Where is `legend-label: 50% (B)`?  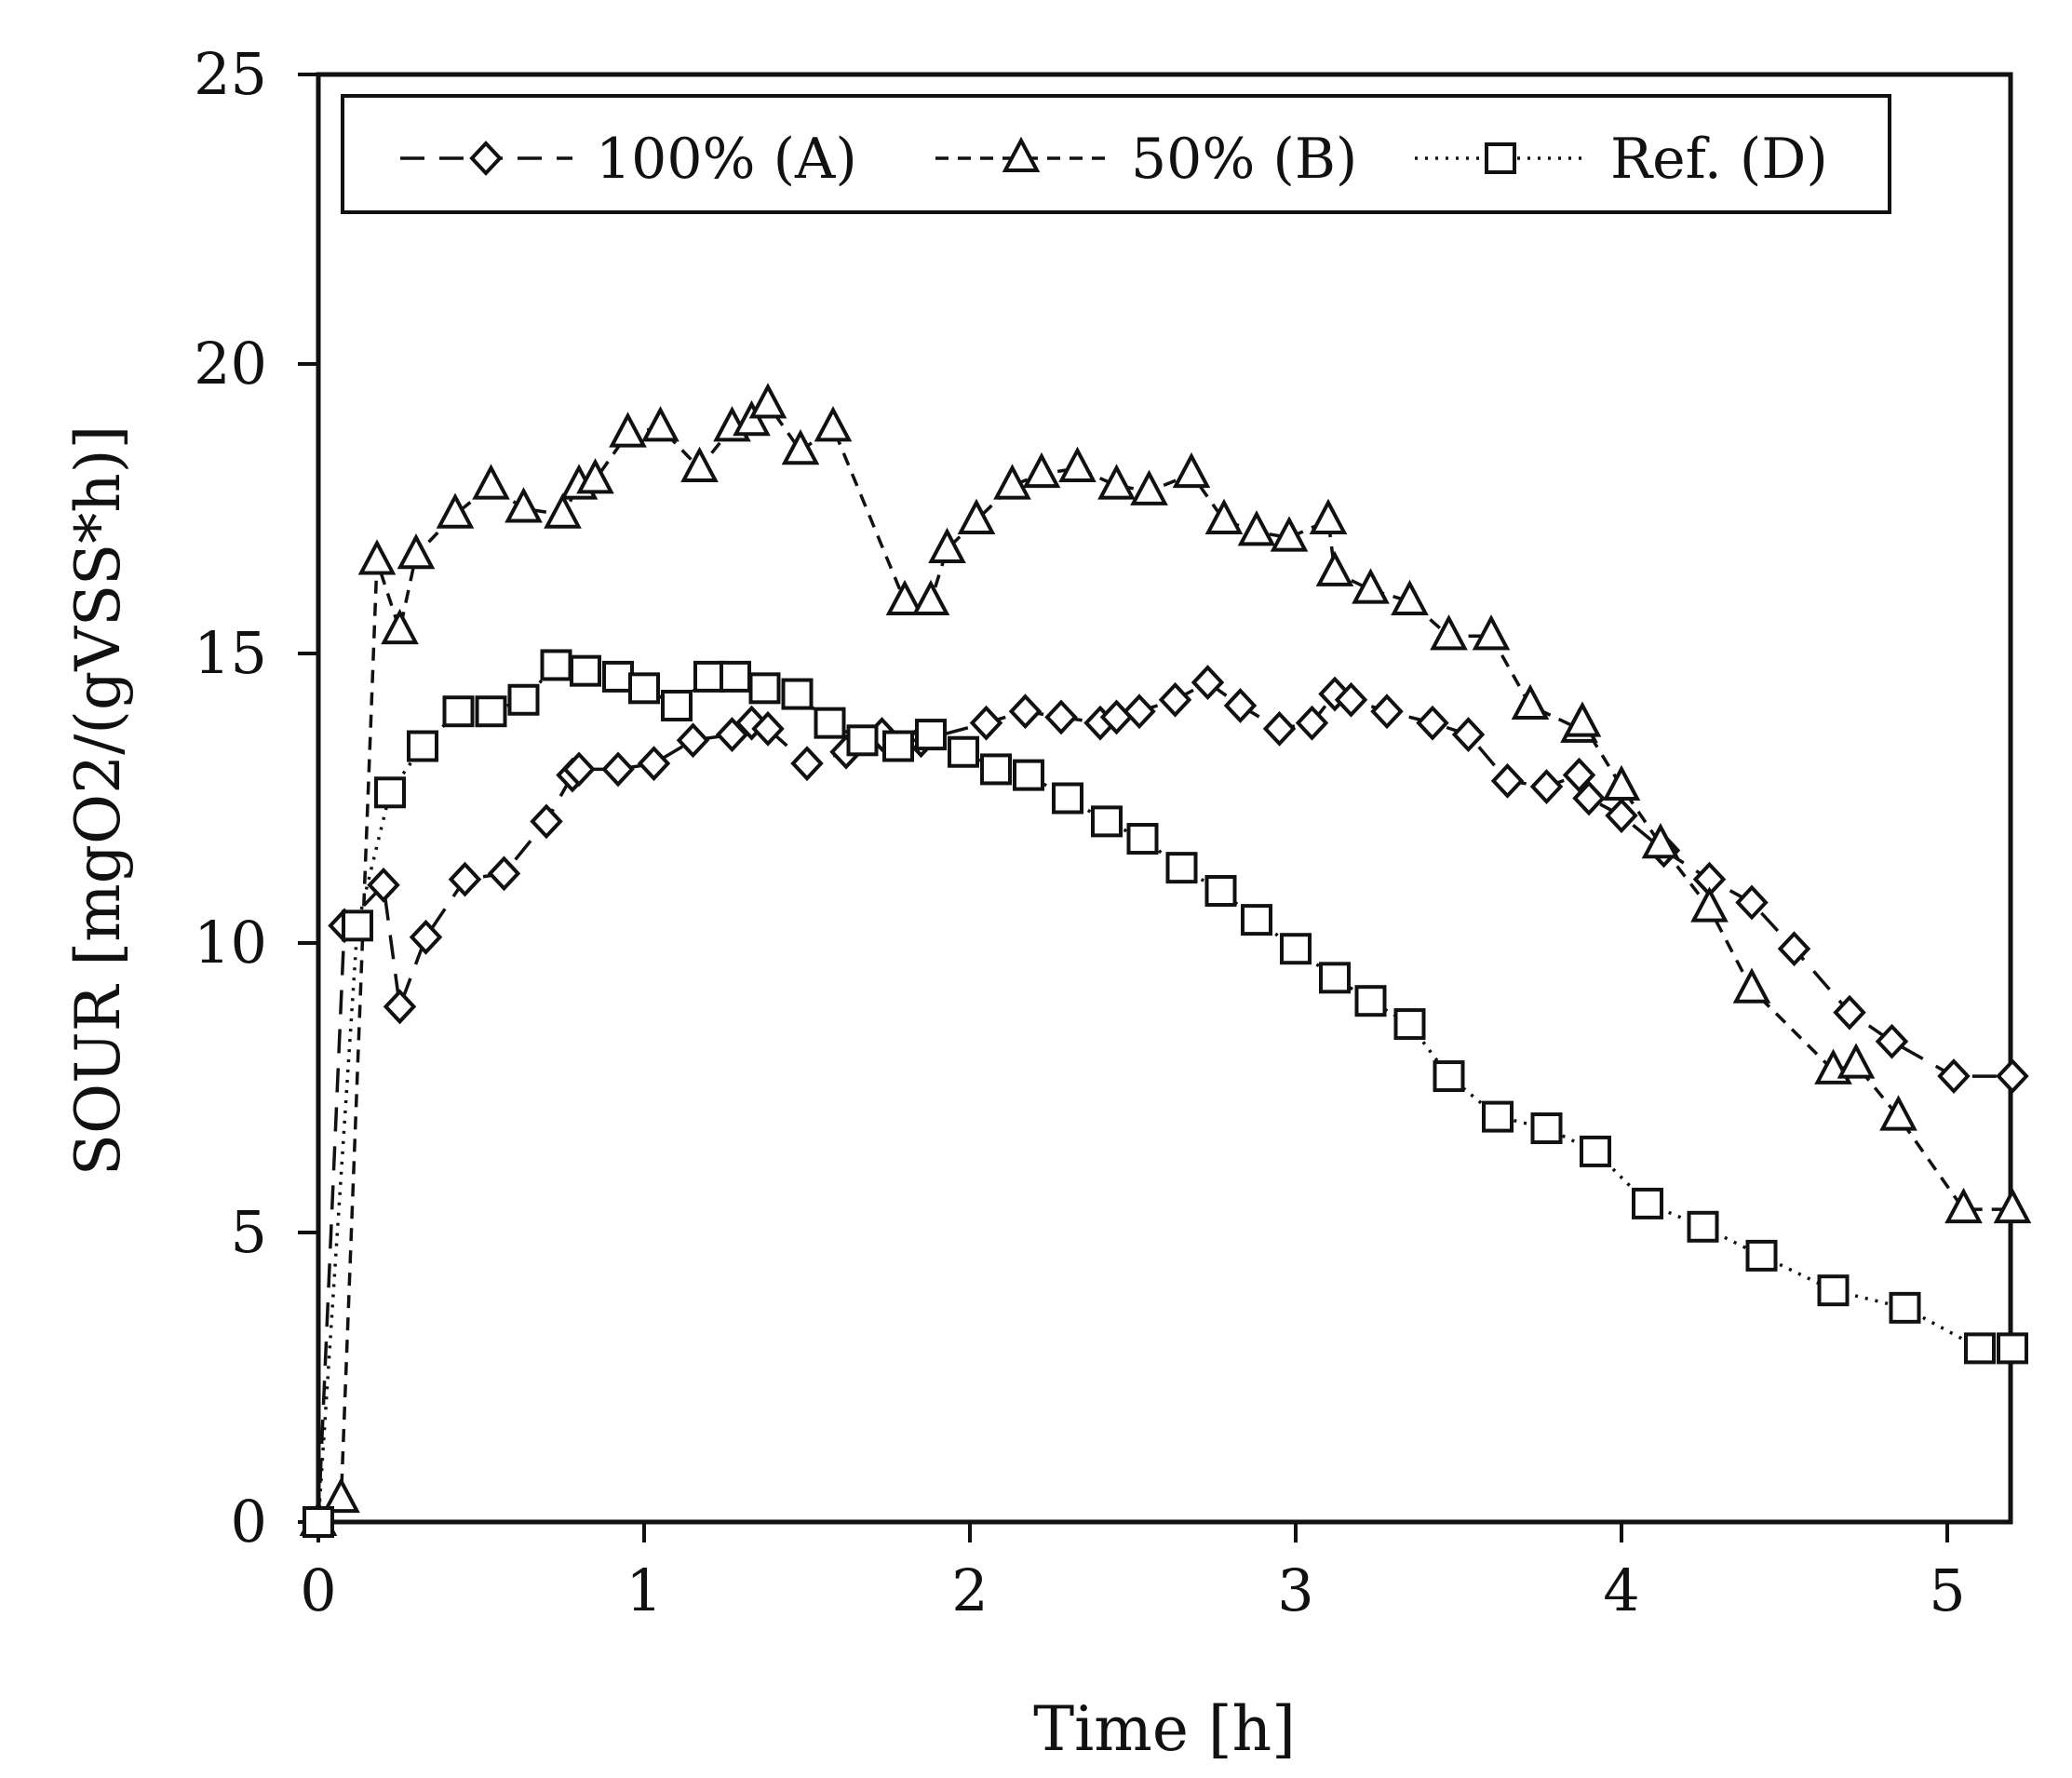 legend-label: 50% (B) is located at coordinates (1244, 159).